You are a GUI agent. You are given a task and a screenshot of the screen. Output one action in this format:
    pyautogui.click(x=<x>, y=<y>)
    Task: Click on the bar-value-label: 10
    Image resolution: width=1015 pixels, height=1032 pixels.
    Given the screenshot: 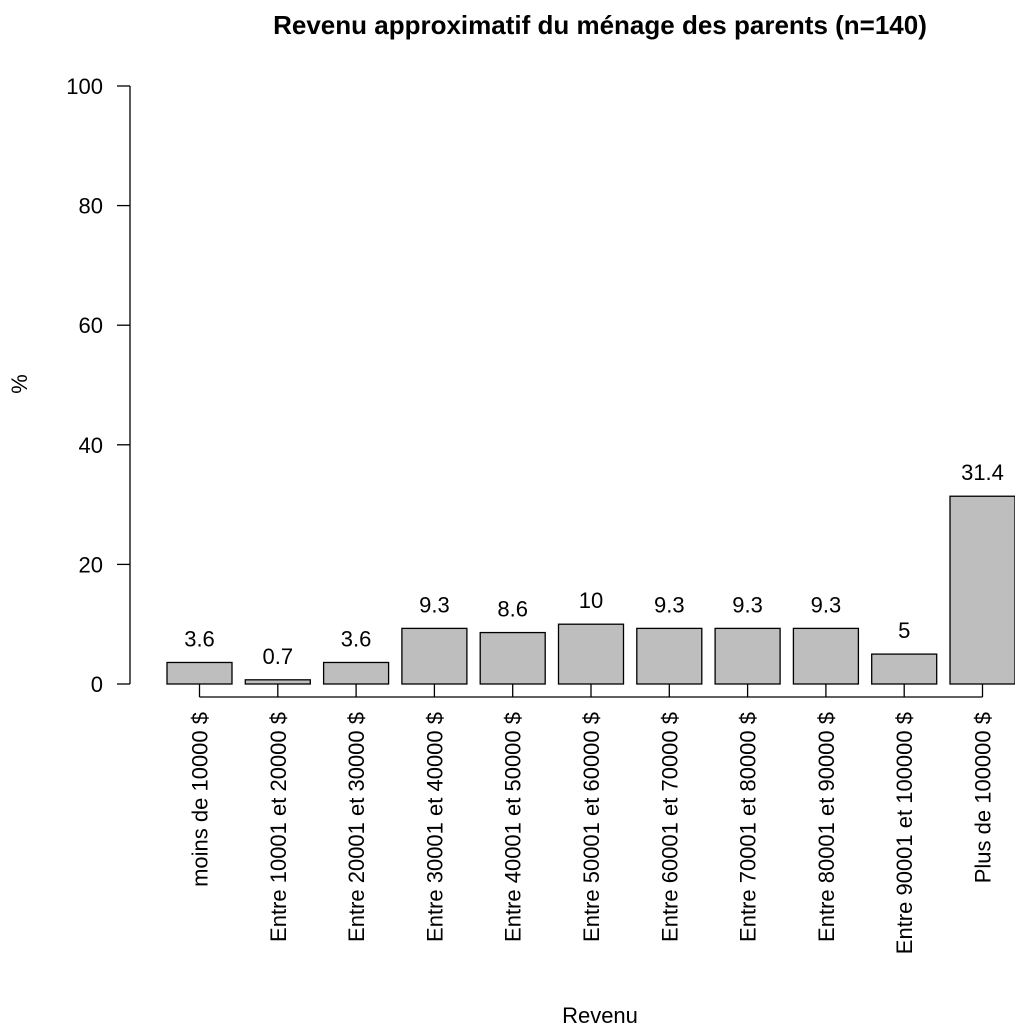 What is the action you would take?
    pyautogui.click(x=591, y=600)
    